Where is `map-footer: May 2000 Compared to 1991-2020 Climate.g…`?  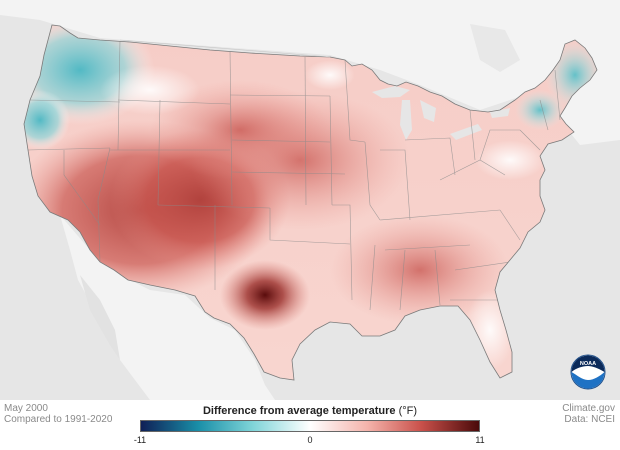 map-footer: May 2000 Compared to 1991-2020 Climate.g… is located at coordinates (310, 425).